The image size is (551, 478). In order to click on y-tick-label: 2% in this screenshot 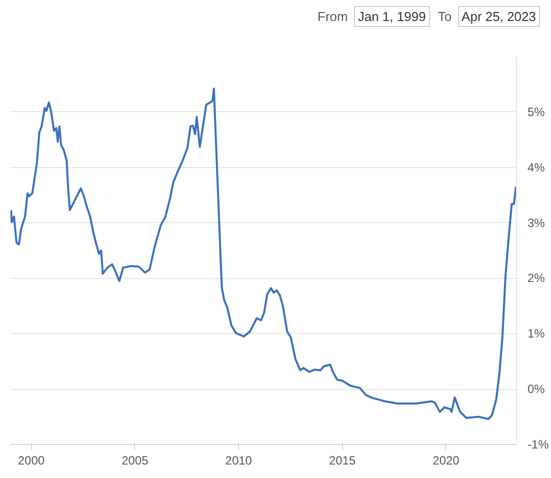, I will do `click(537, 278)`.